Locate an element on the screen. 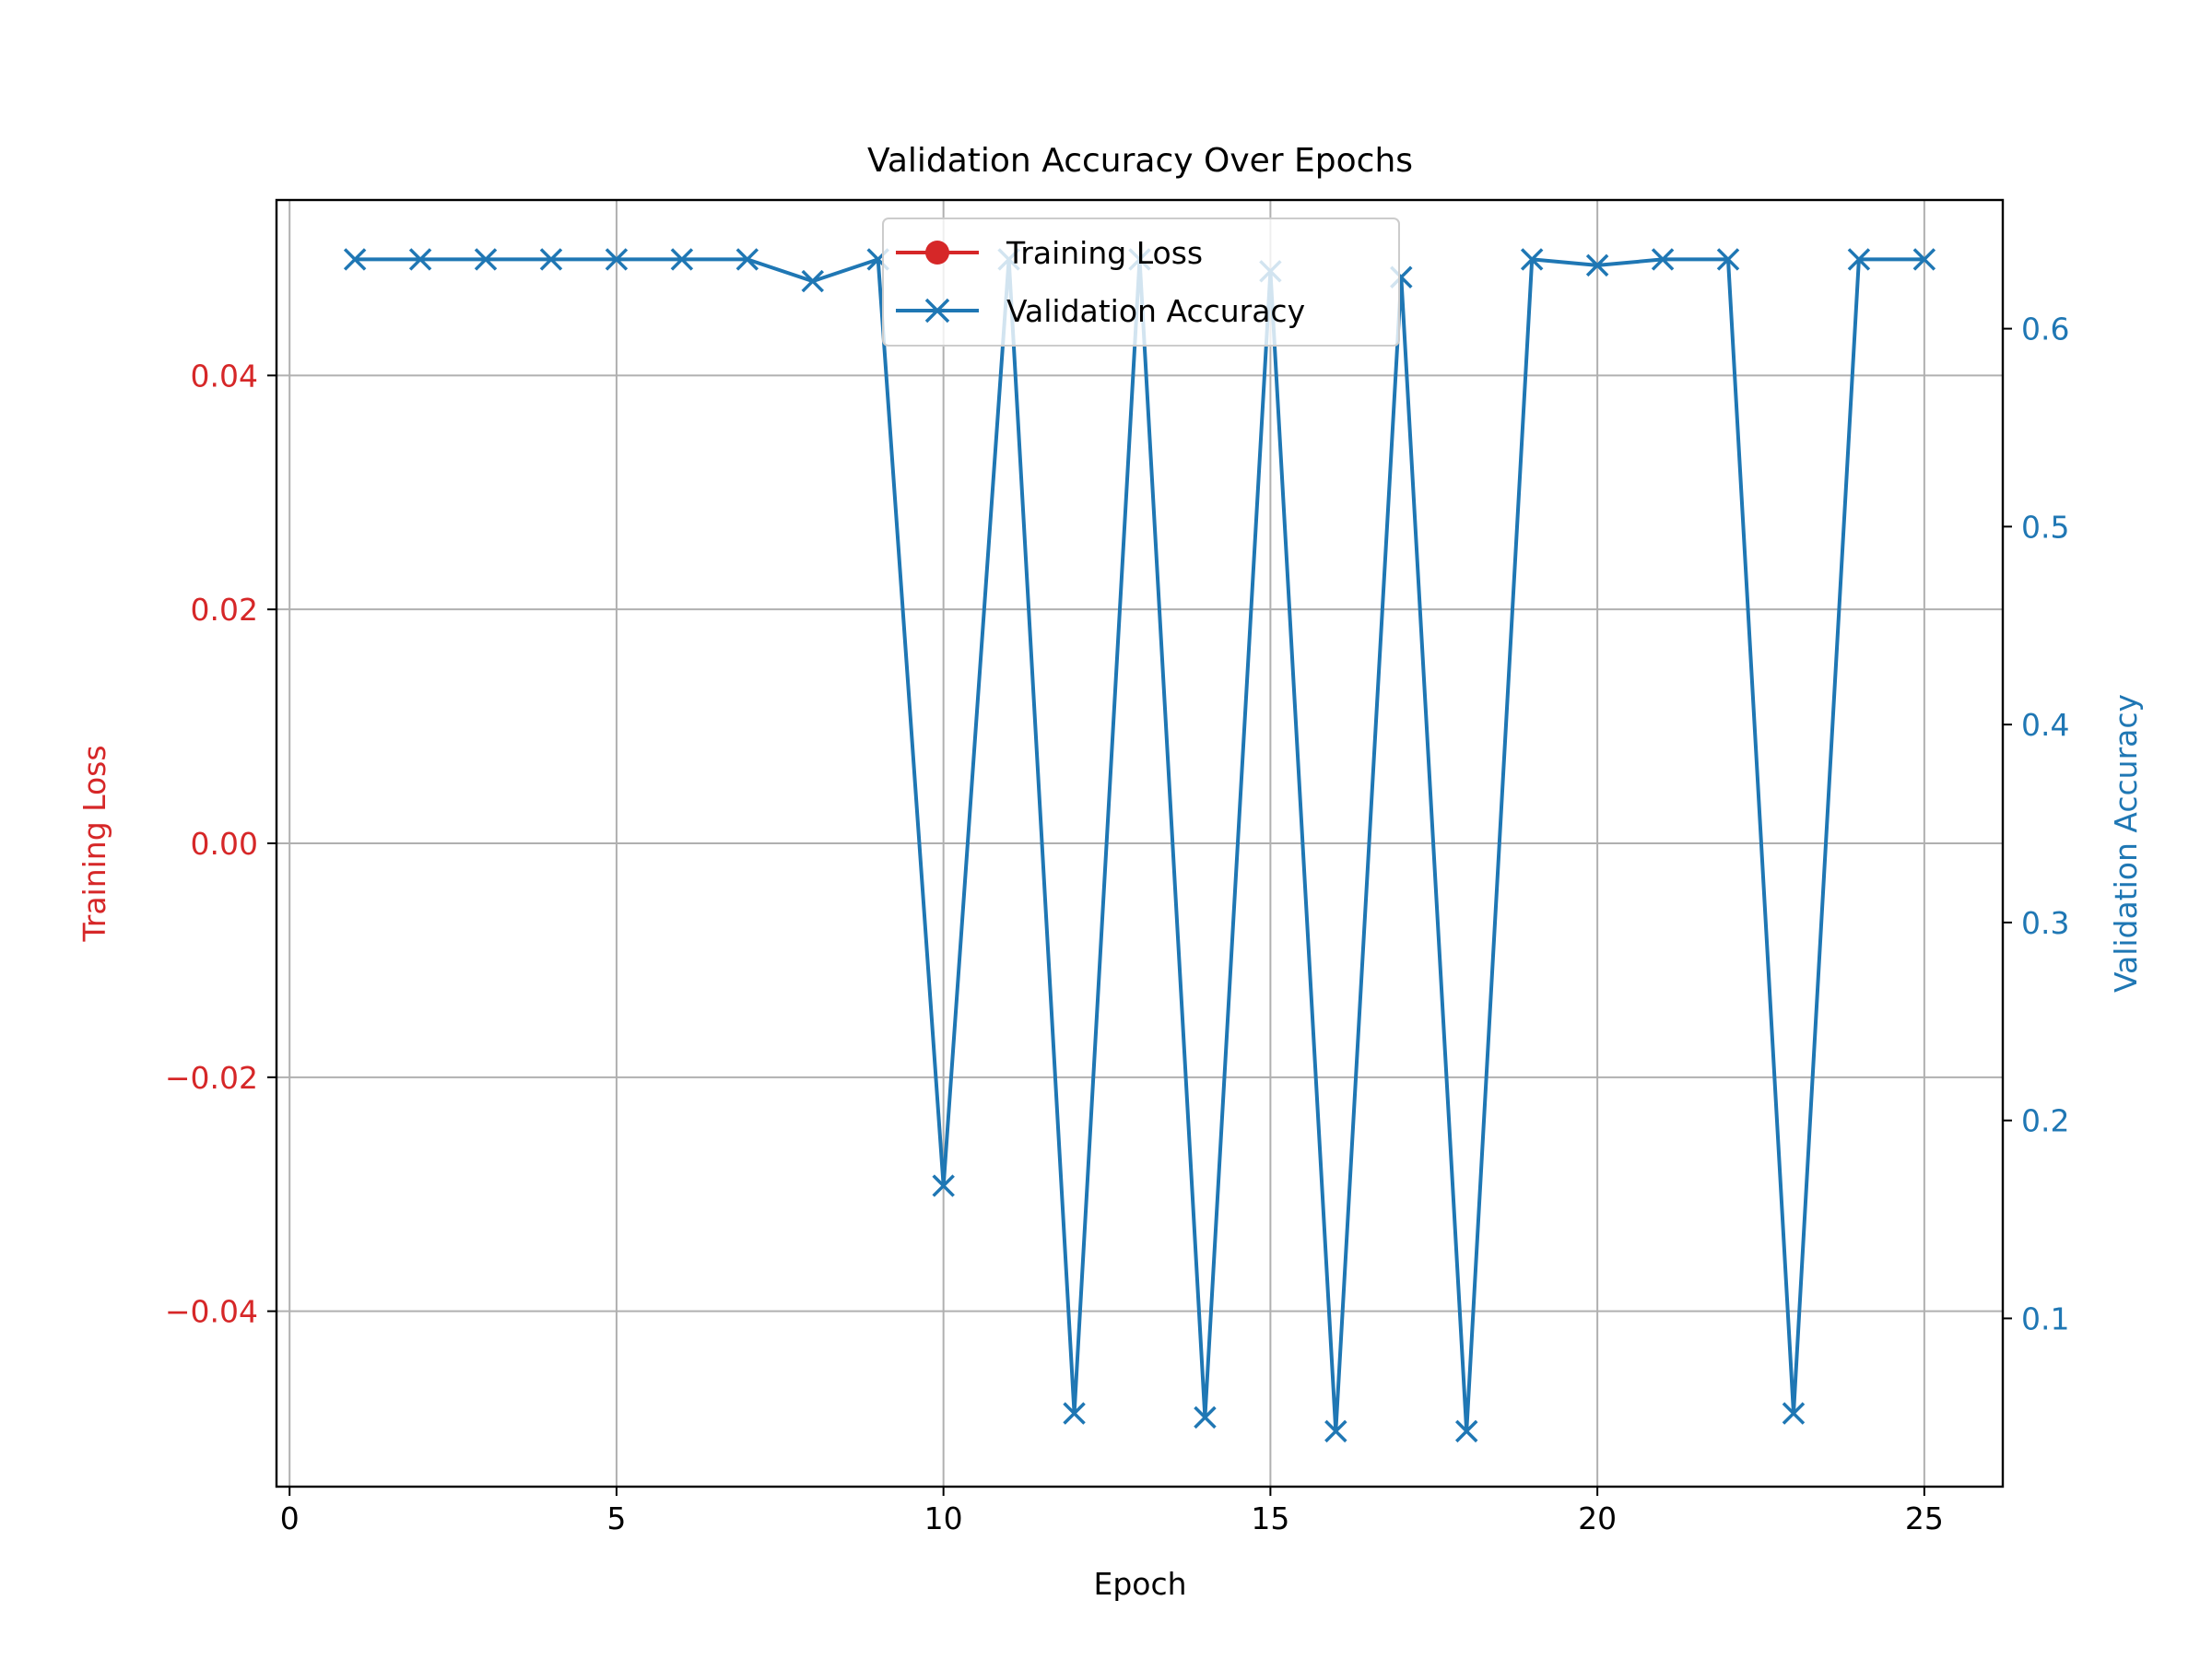  y-axis-right: 0.1 0.2 0.3 0.4 0.5 0.6 is located at coordinates (2036, 824).